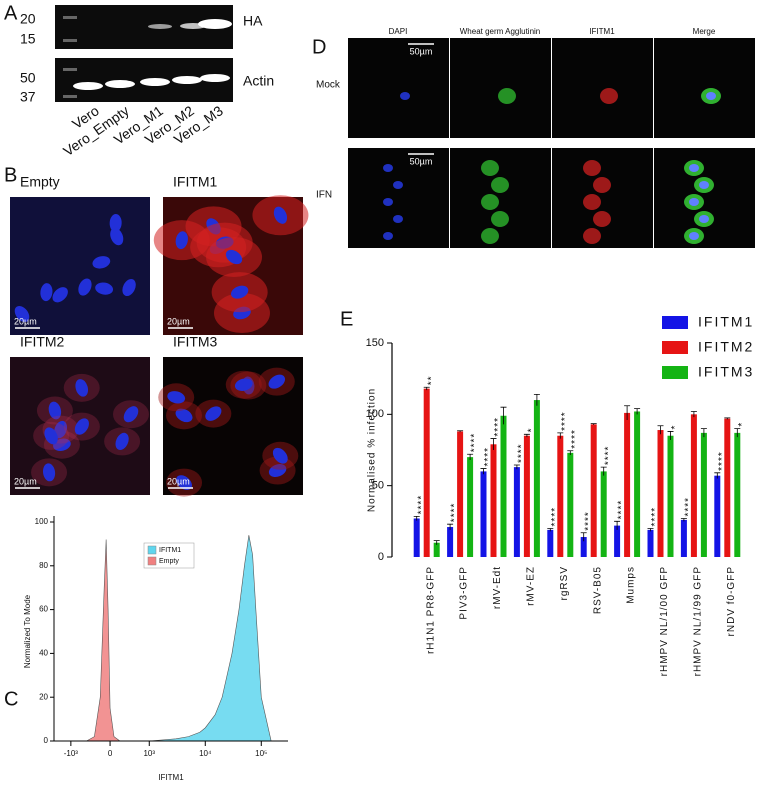 Image resolution: width=760 pixels, height=785 pixels. I want to click on histogram-area, so click(210, 638).